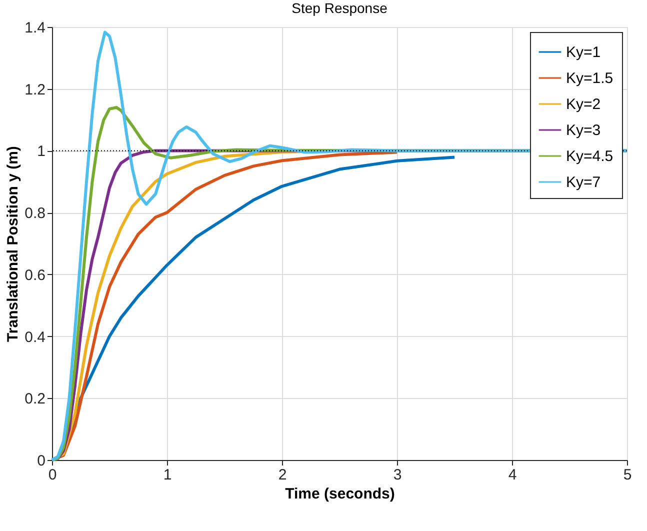 The width and height of the screenshot is (647, 531). Describe the element at coordinates (35, 28) in the screenshot. I see `y-tick-label: 1.4` at that location.